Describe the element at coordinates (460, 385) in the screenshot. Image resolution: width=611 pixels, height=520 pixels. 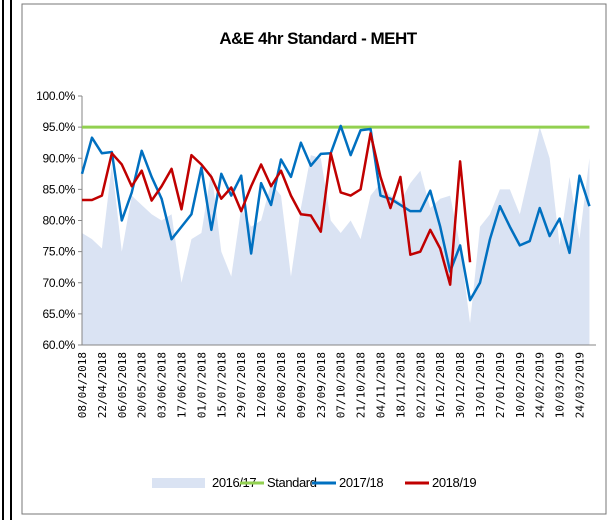
I see `x-tick-label: 30/12/2018` at that location.